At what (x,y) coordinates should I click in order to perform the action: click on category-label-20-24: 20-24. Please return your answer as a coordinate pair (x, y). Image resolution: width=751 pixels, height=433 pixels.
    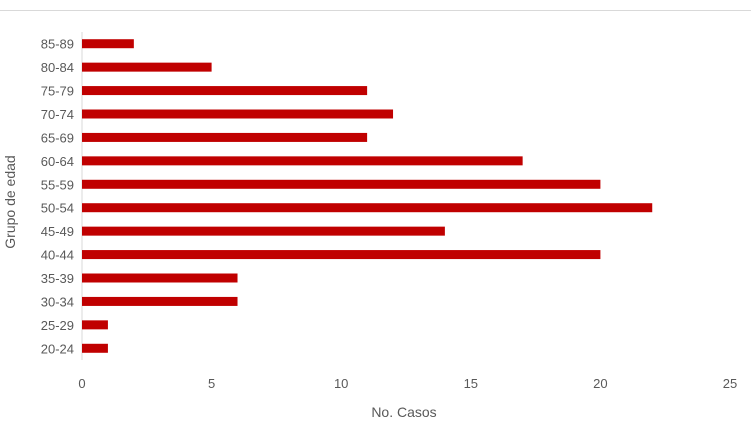
    Looking at the image, I should click on (57, 348).